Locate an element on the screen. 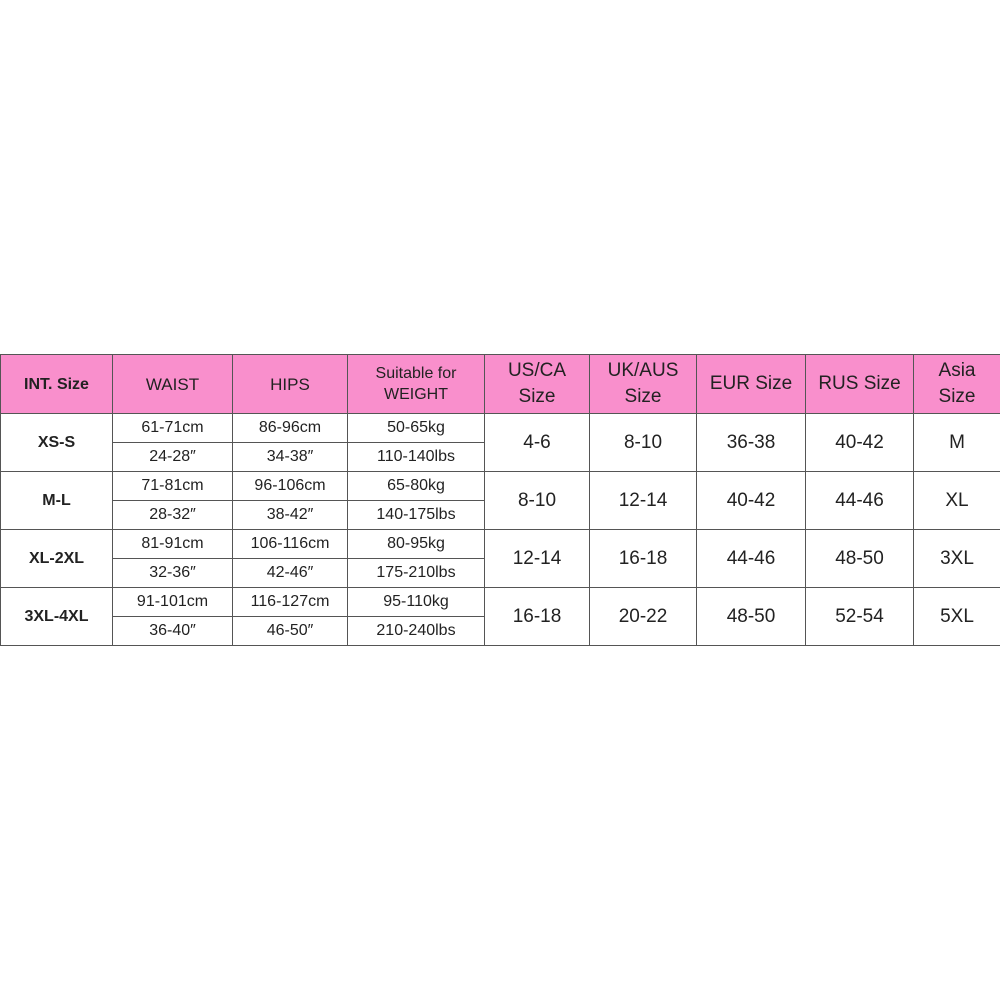  cell-asia: XL is located at coordinates (956, 500).